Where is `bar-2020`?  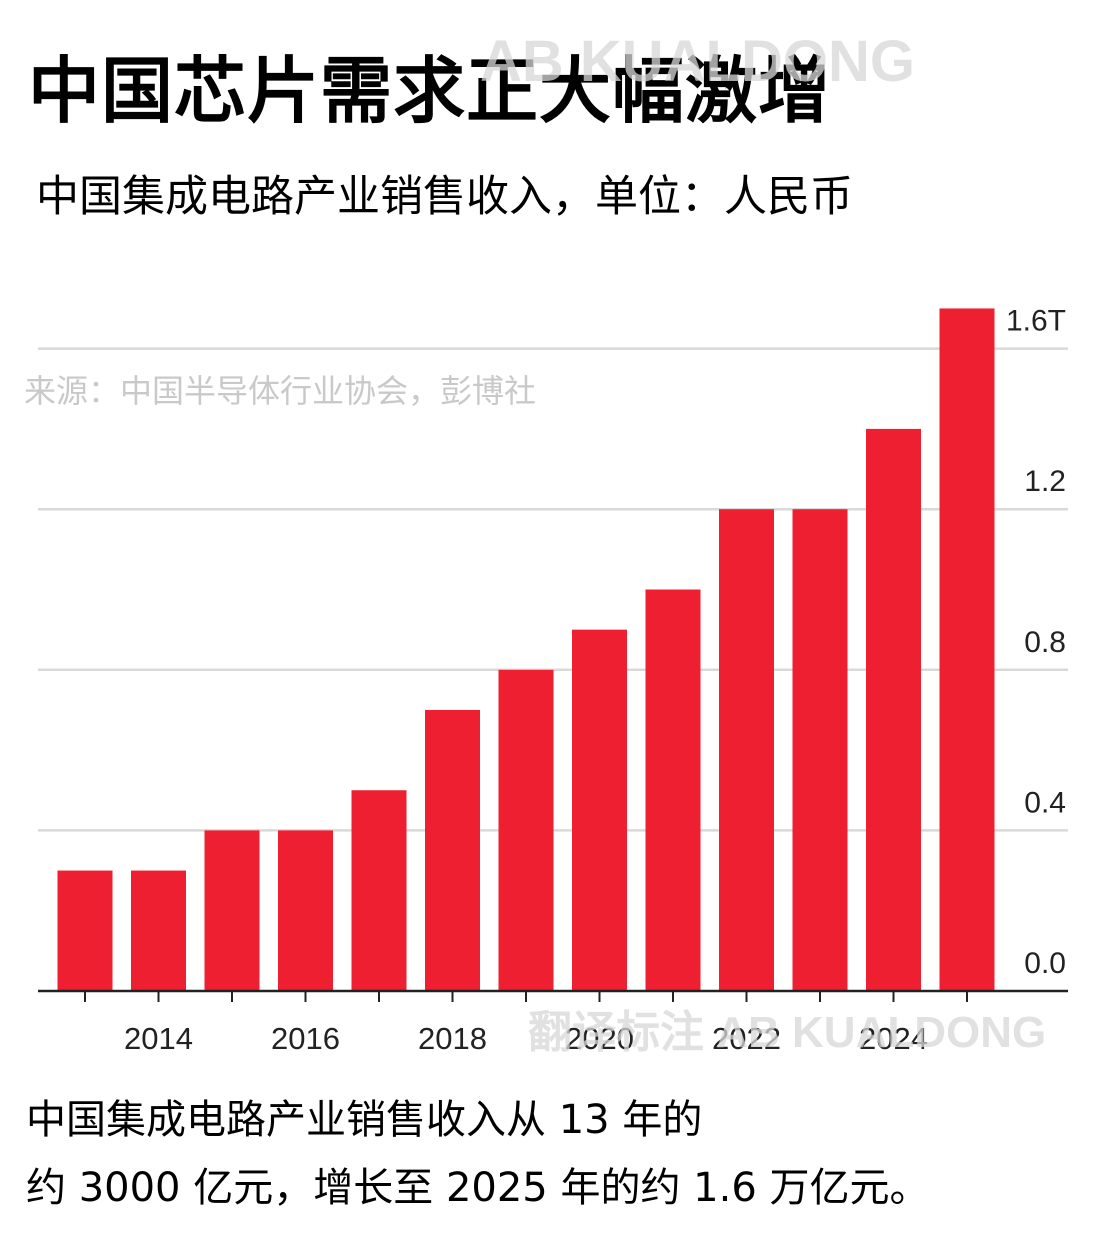
bar-2020 is located at coordinates (599, 810).